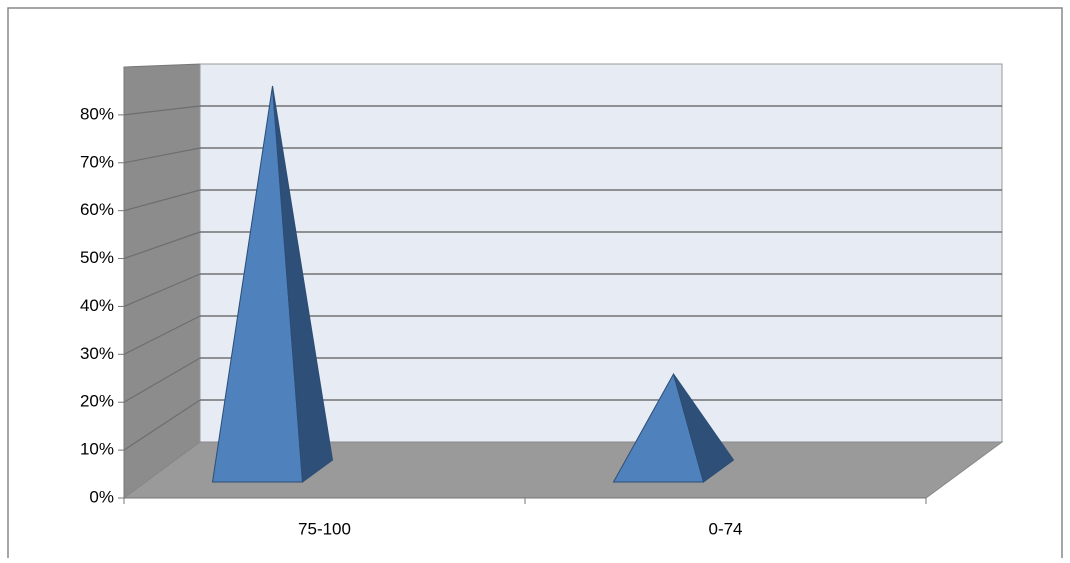  I want to click on side-wall, so click(162, 281).